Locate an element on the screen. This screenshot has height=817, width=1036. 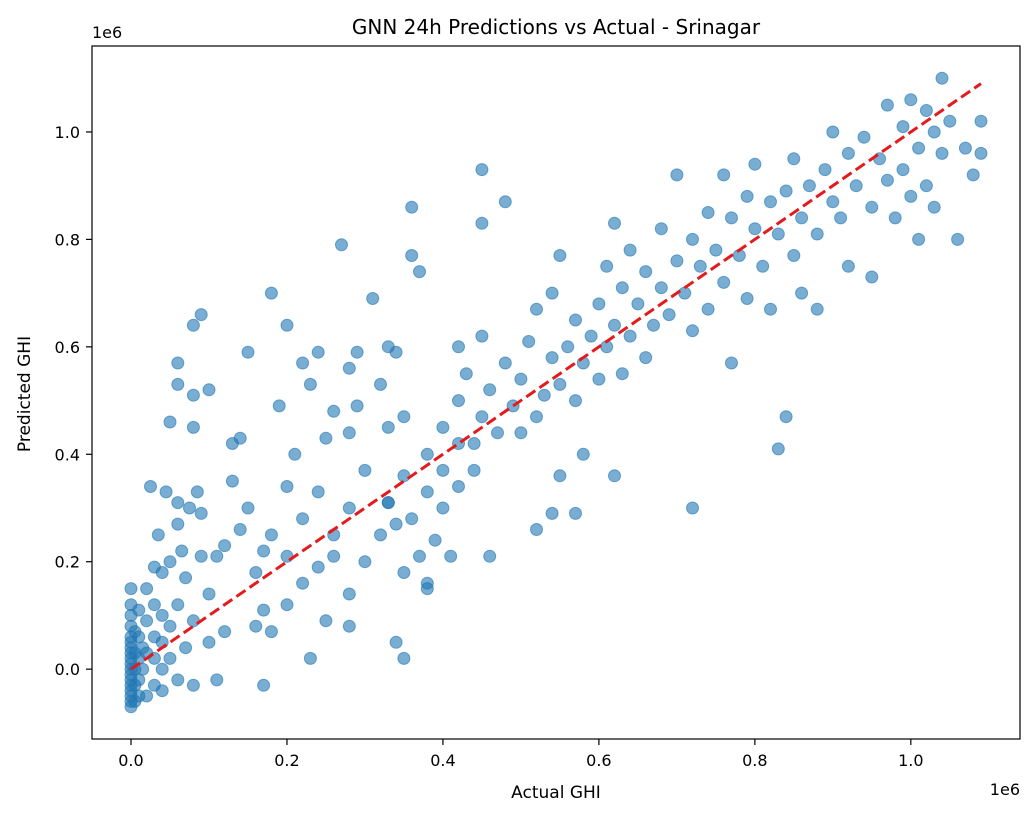
y-tick-label: 0.8 is located at coordinates (67, 239).